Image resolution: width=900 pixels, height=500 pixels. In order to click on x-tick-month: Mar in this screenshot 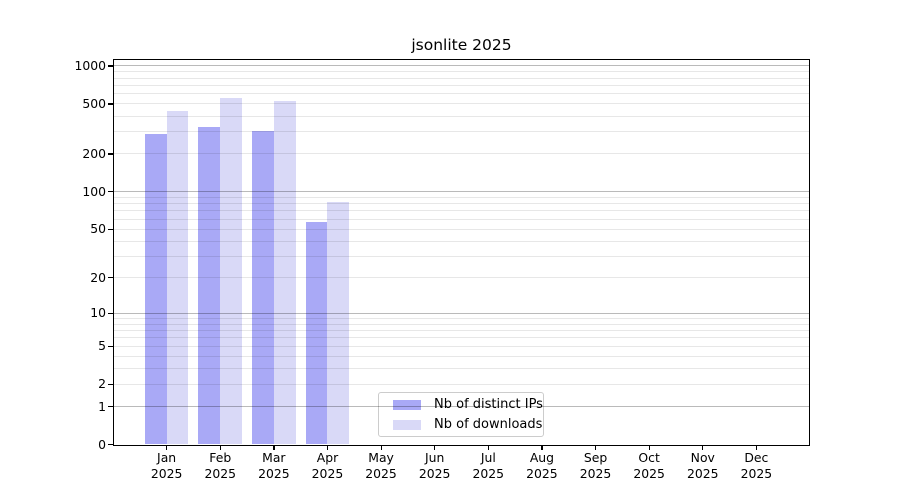, I will do `click(274, 457)`.